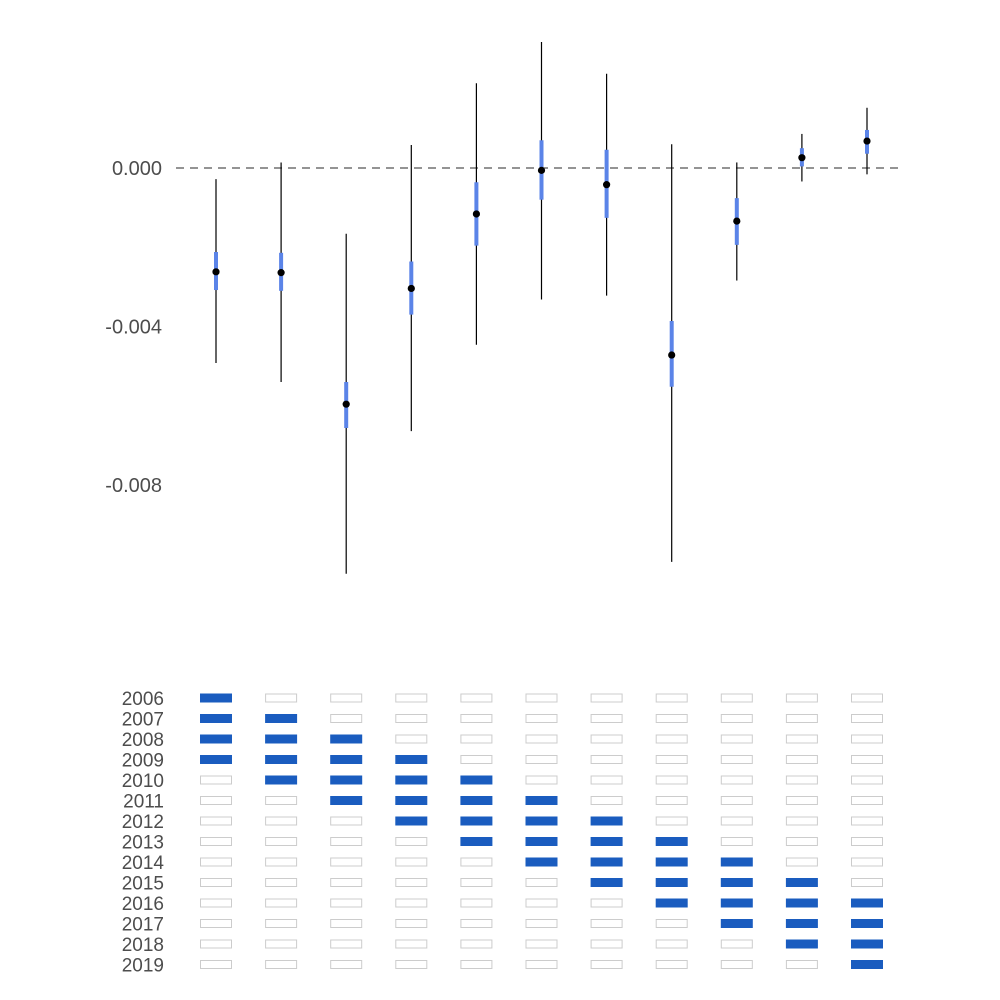  Describe the element at coordinates (143, 720) in the screenshot. I see `year-label: 2007` at that location.